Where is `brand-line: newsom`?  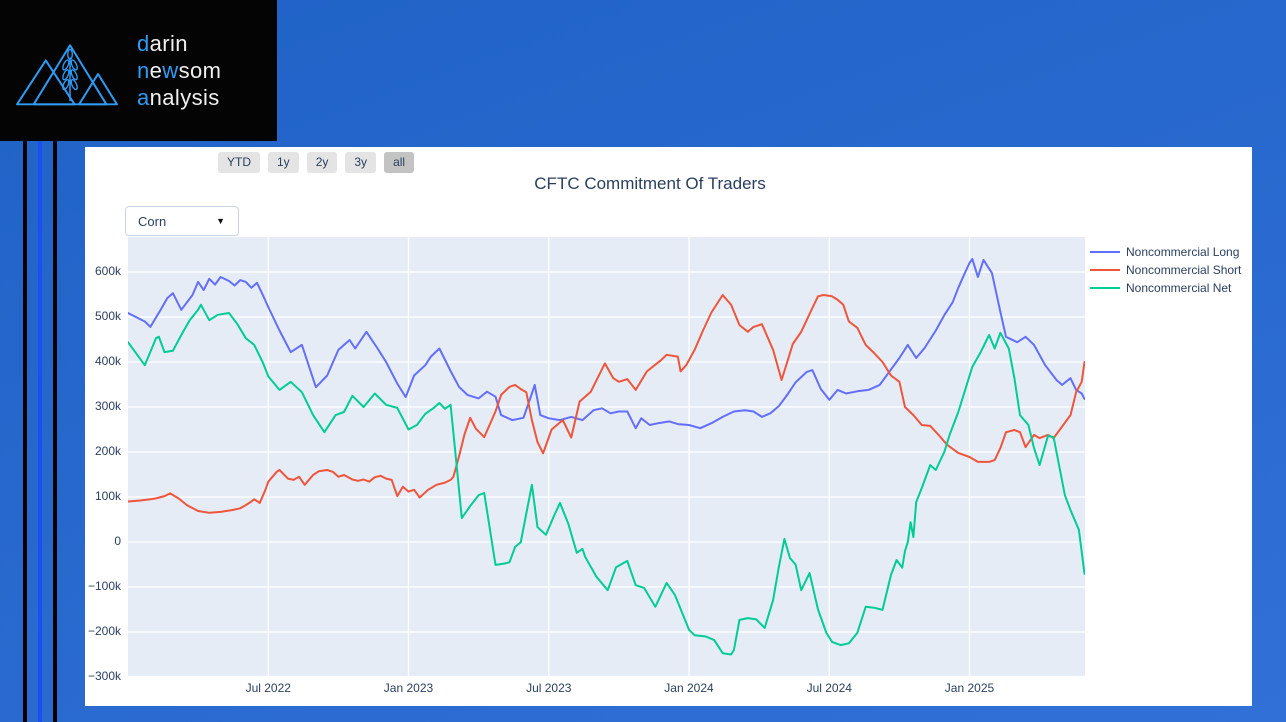
brand-line: newsom is located at coordinates (179, 70).